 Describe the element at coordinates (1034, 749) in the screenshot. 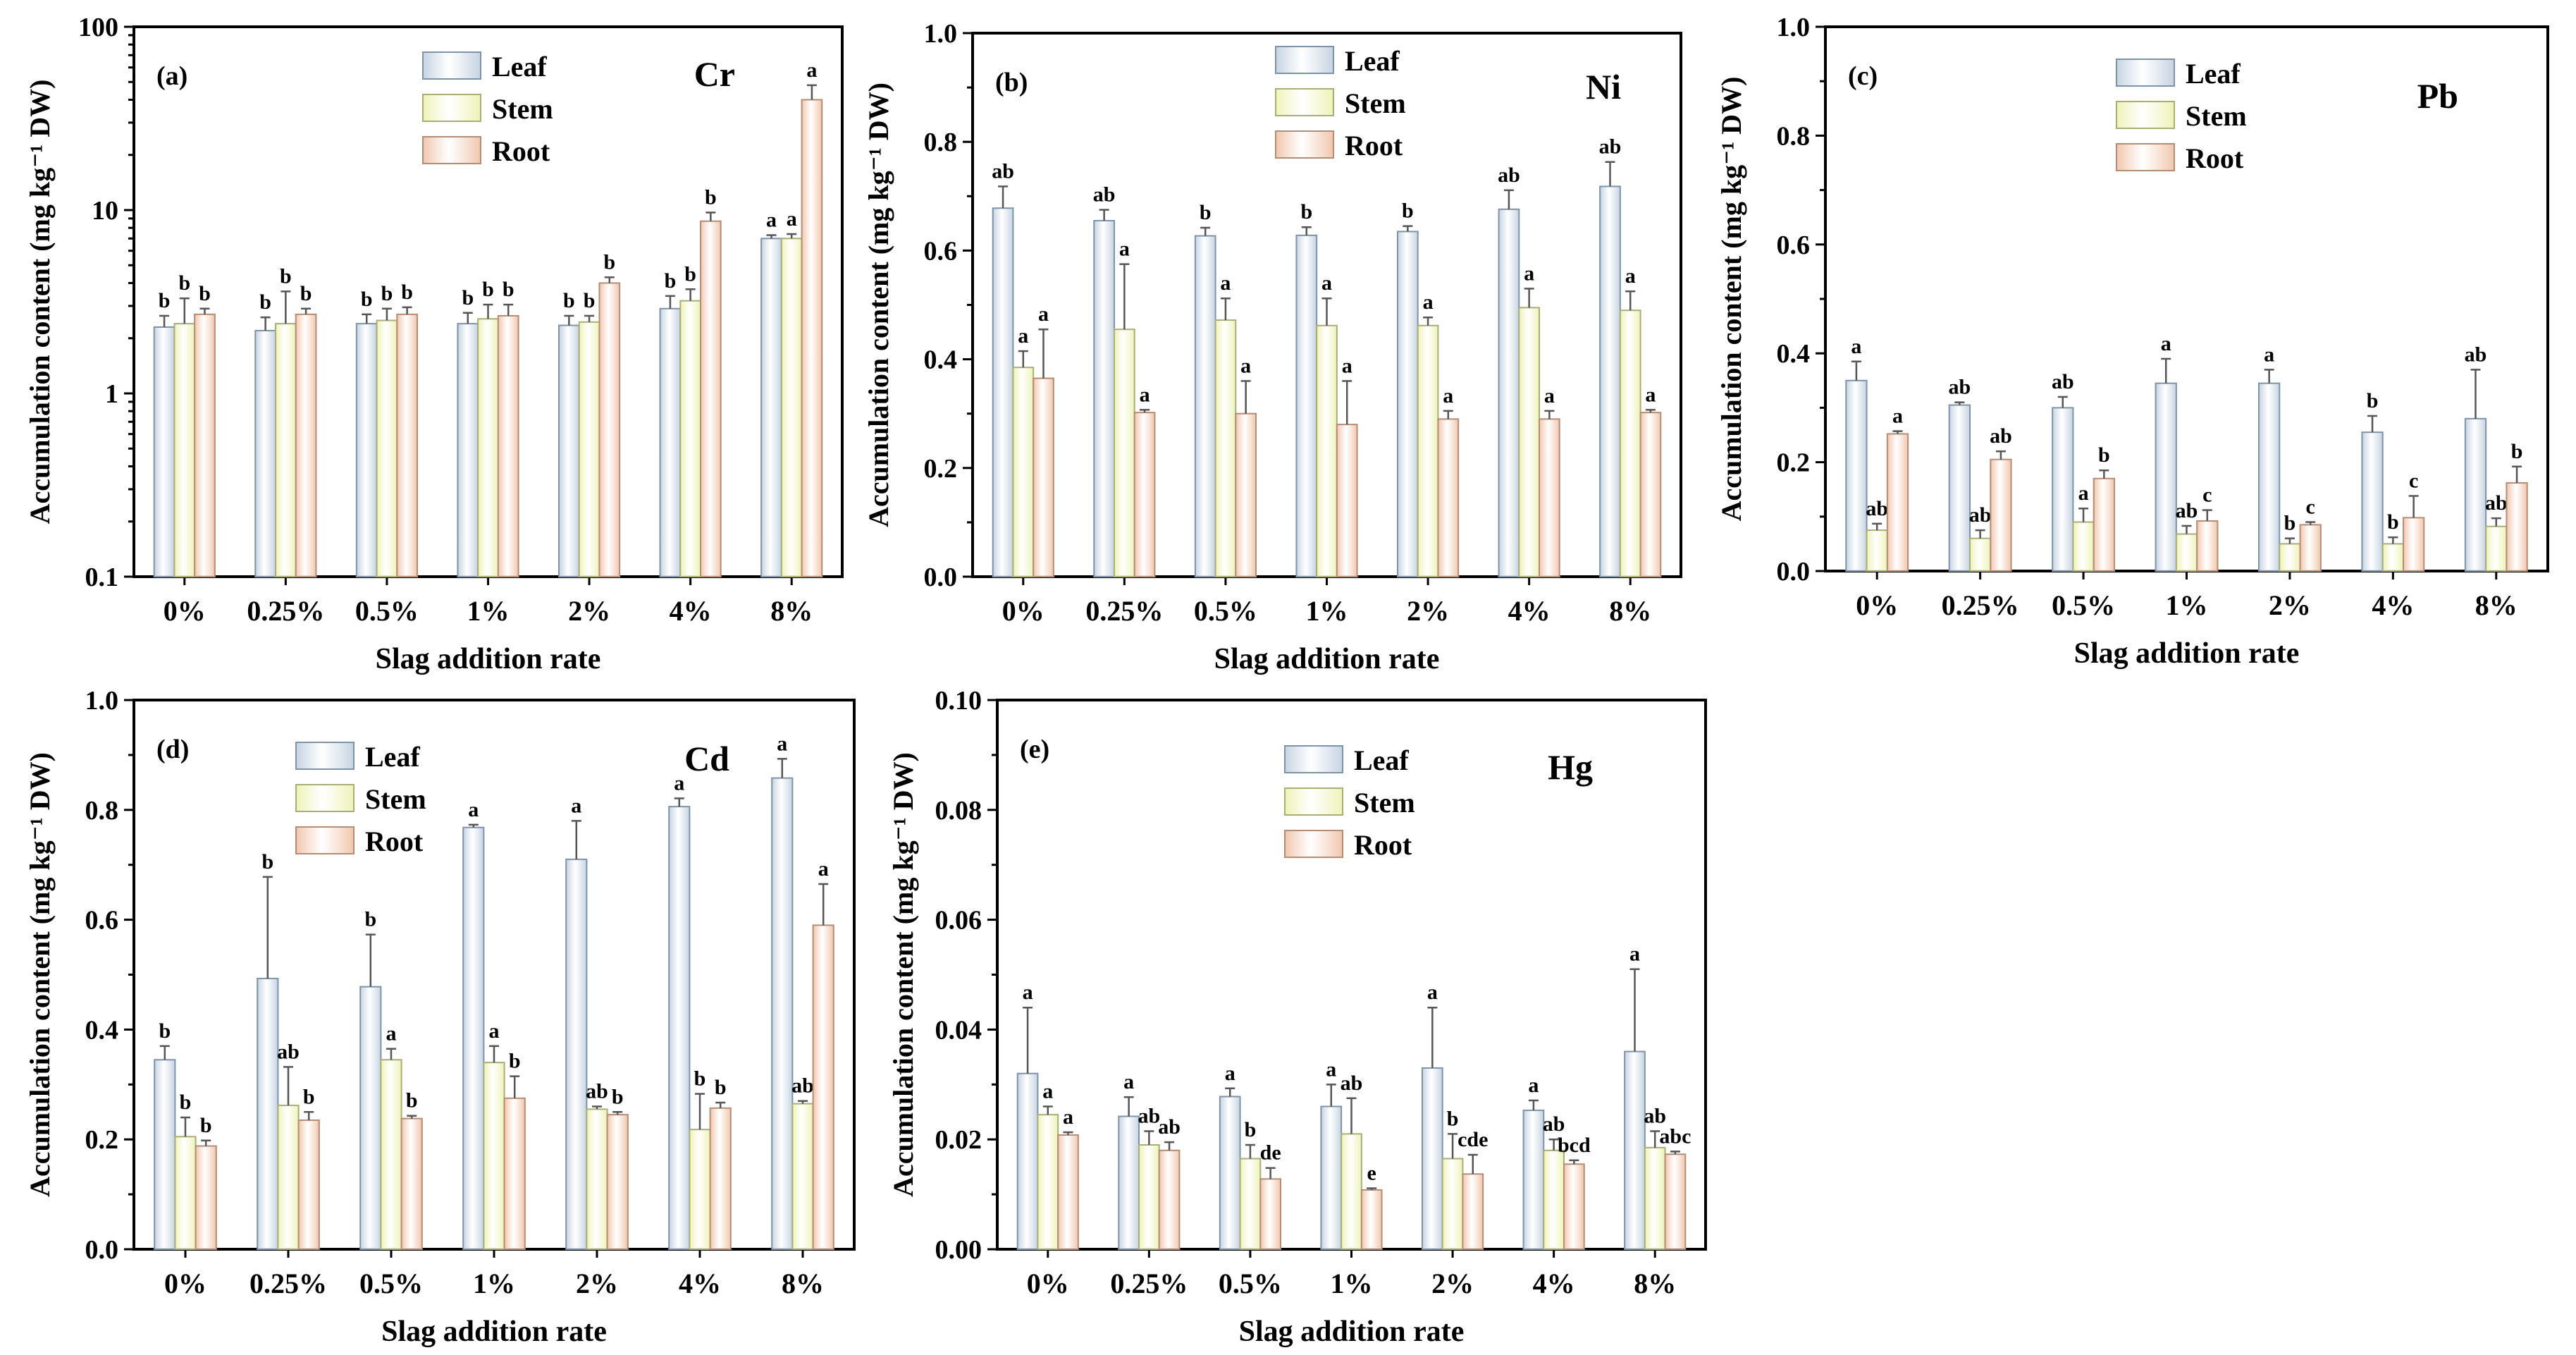

I see `panel-label: (e)` at that location.